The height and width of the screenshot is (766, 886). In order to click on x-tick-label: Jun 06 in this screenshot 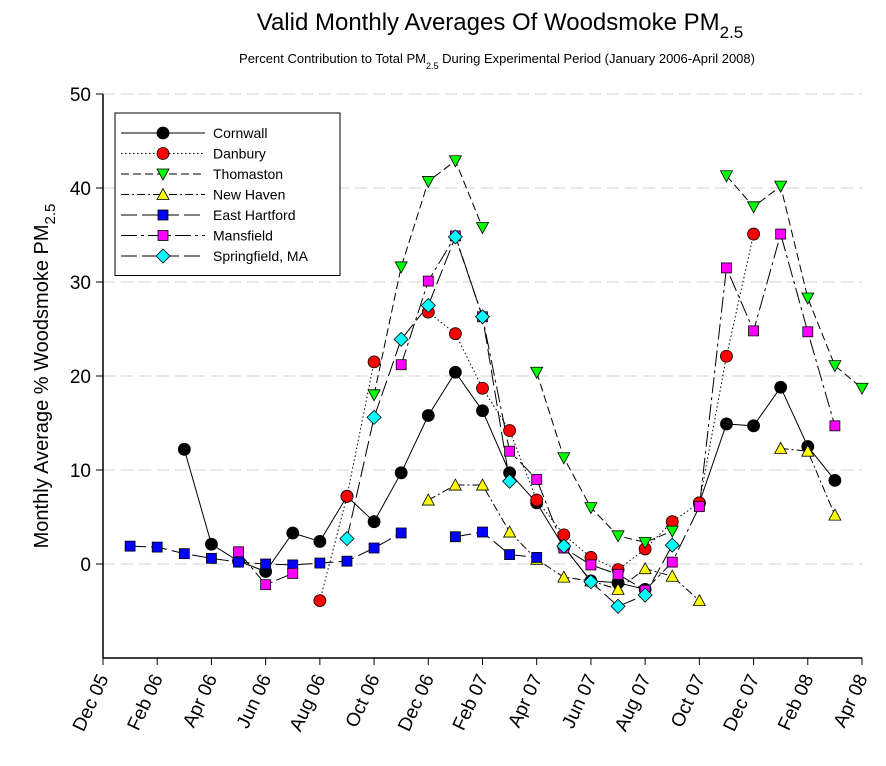, I will do `click(254, 701)`.